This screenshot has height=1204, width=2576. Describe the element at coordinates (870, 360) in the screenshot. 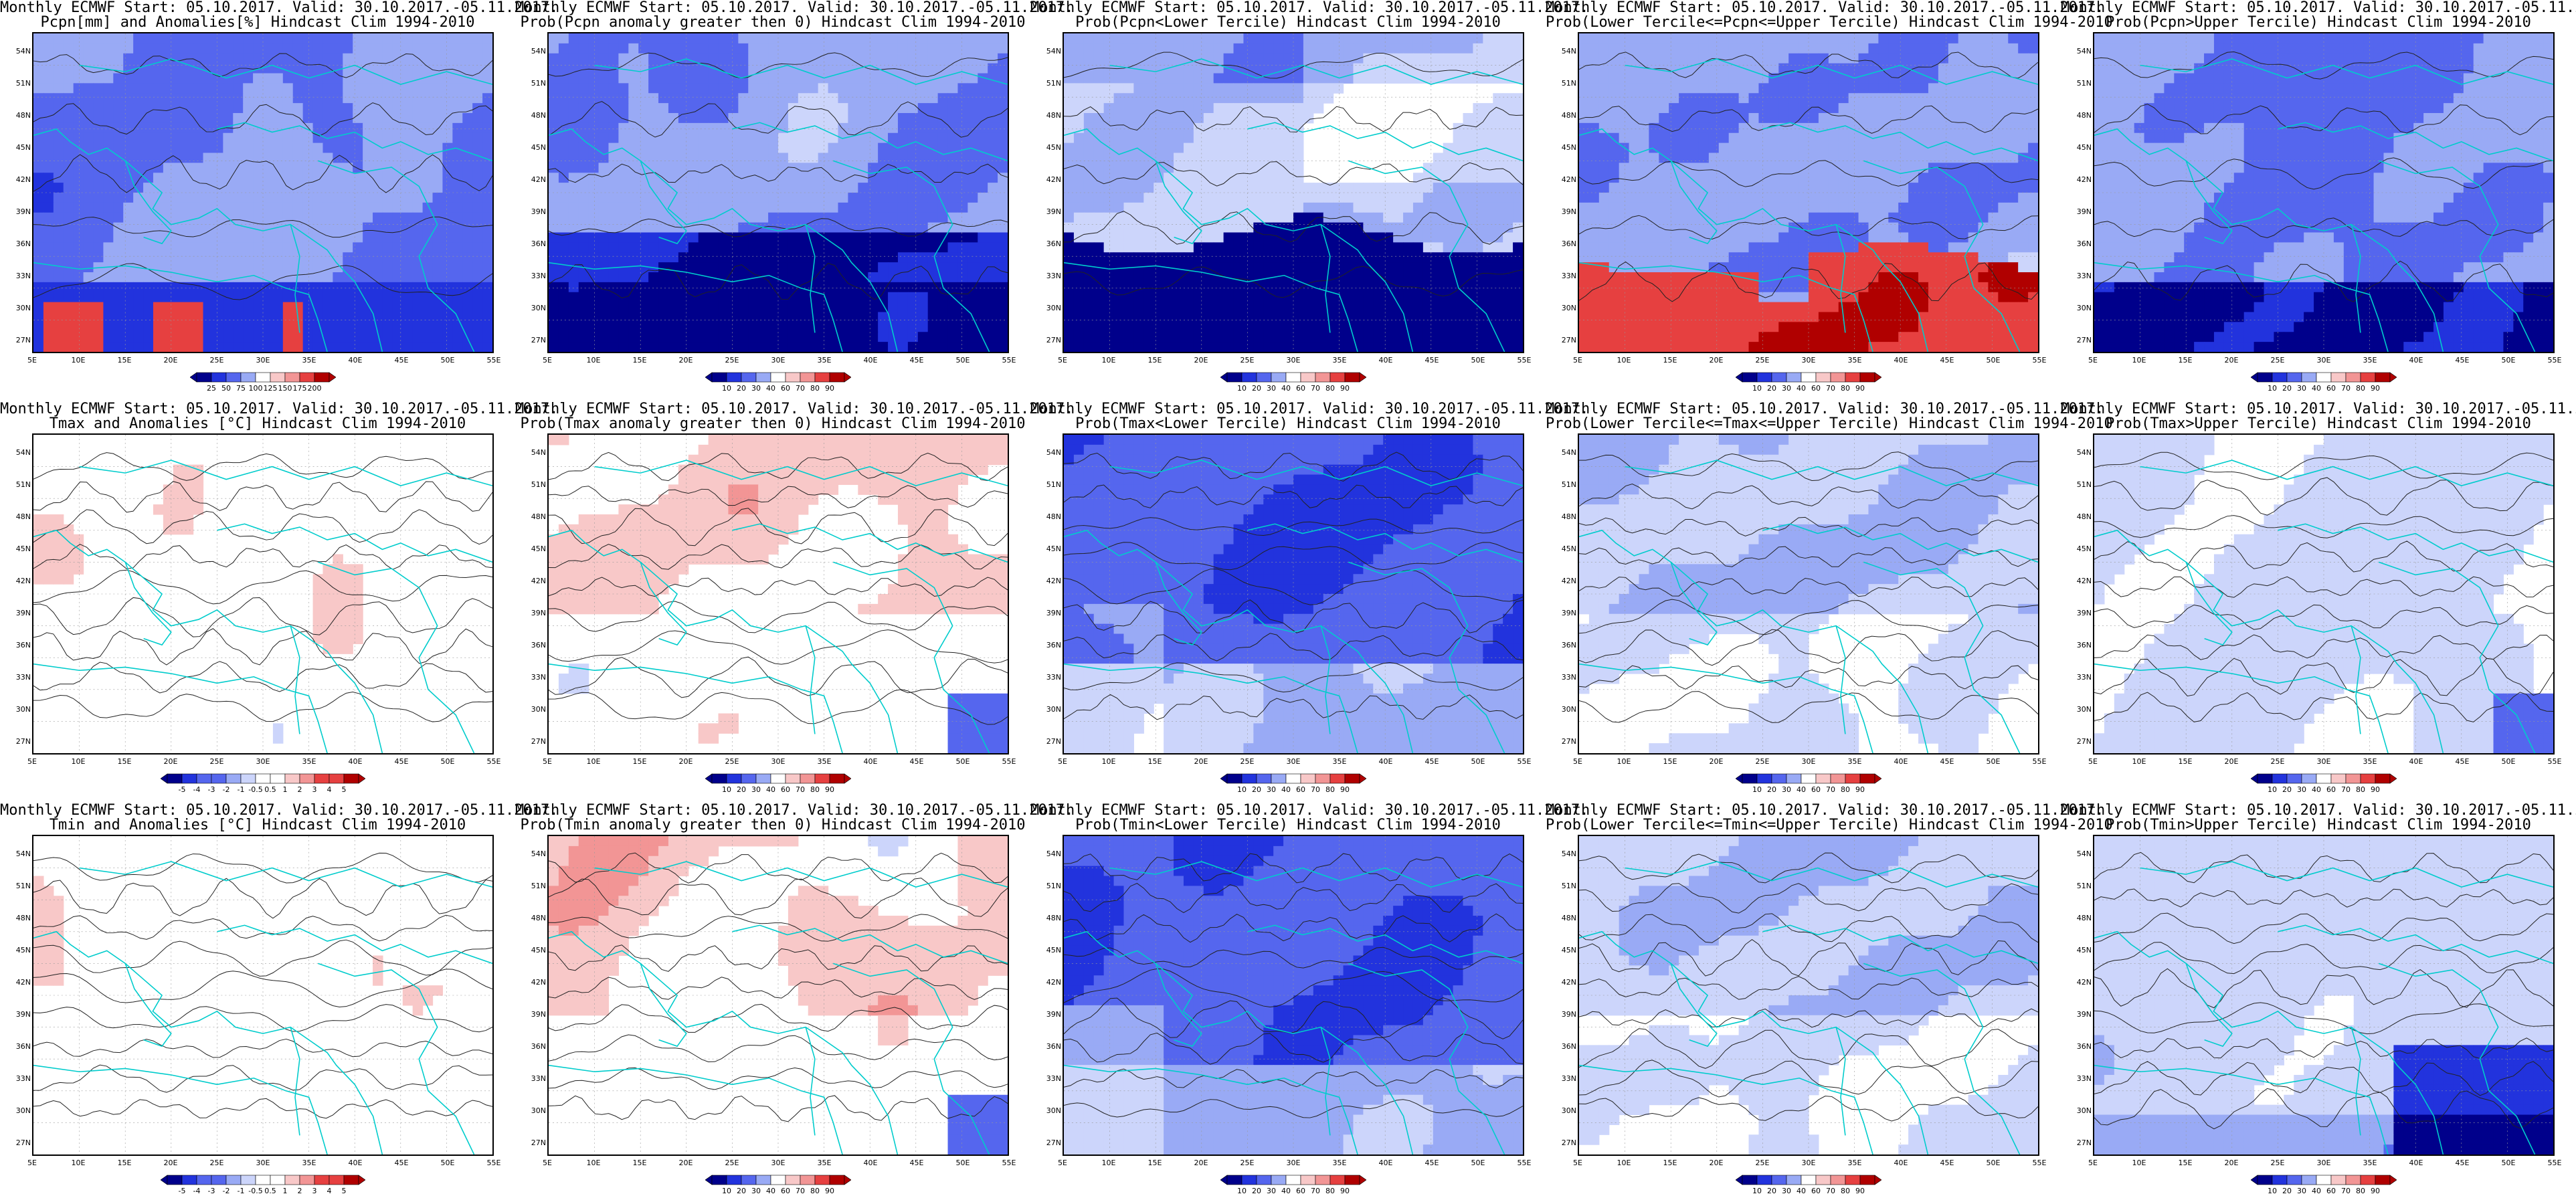

I see `lon-tick-label: 40E` at that location.